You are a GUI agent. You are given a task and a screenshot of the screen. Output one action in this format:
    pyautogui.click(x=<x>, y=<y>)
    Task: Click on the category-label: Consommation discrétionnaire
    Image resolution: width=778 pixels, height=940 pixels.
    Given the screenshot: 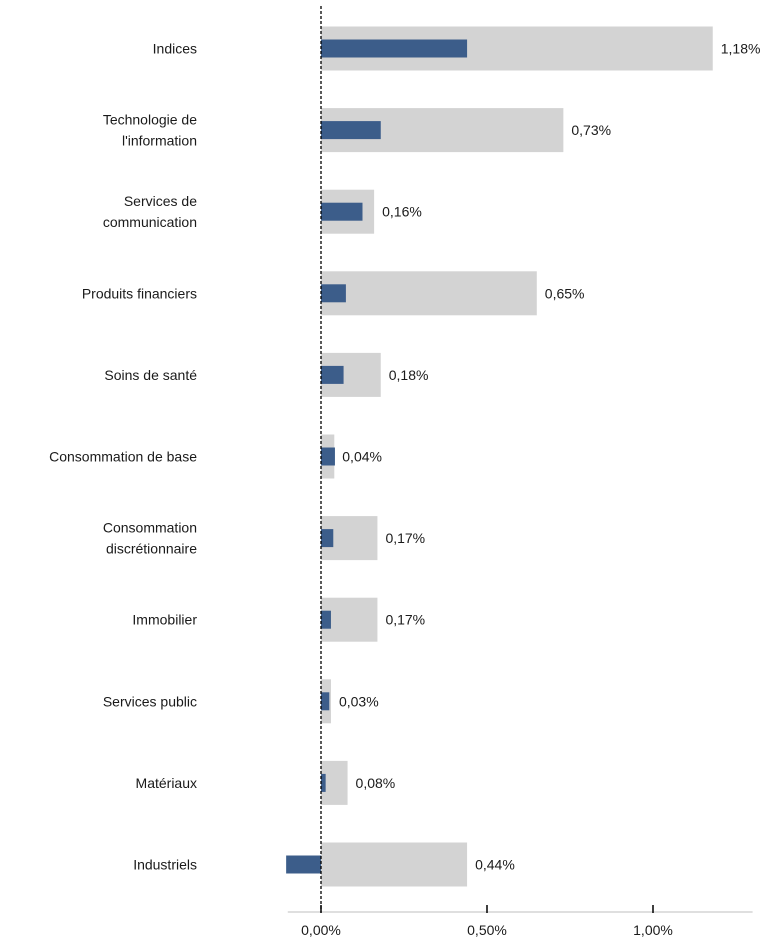 What is the action you would take?
    pyautogui.click(x=150, y=538)
    